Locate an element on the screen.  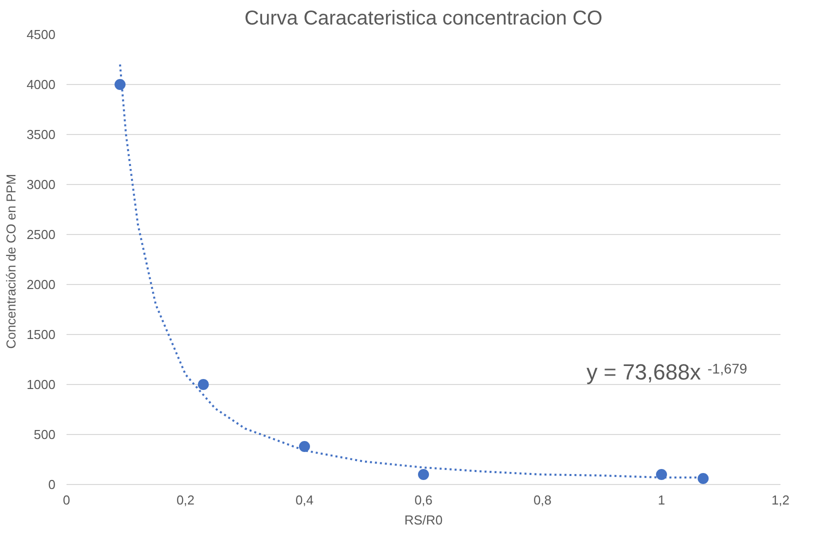
x-tick-label: 1 is located at coordinates (662, 500).